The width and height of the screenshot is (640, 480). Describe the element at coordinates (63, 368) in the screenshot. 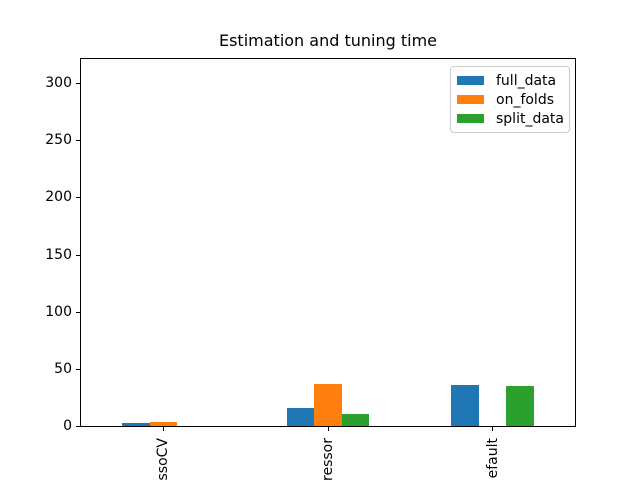

I see `y-tick-label: 50` at that location.